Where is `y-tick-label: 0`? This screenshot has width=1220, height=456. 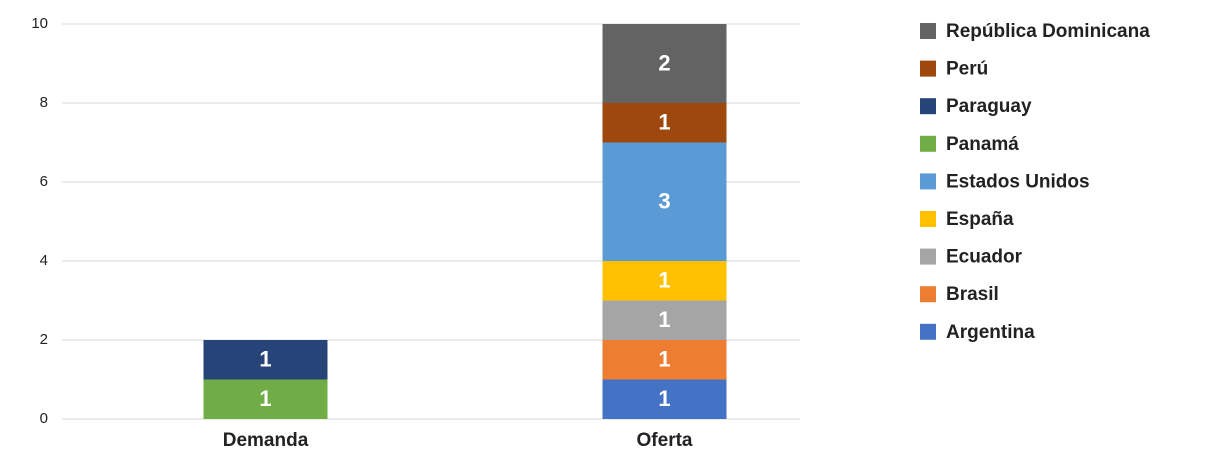 y-tick-label: 0 is located at coordinates (44, 418).